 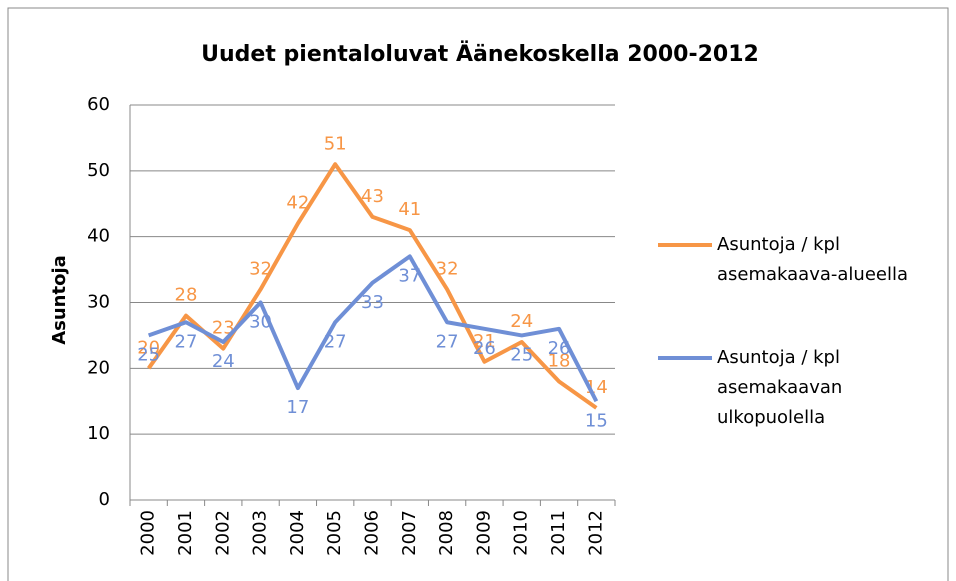 What do you see at coordinates (596, 420) in the screenshot?
I see `data-label: 15` at bounding box center [596, 420].